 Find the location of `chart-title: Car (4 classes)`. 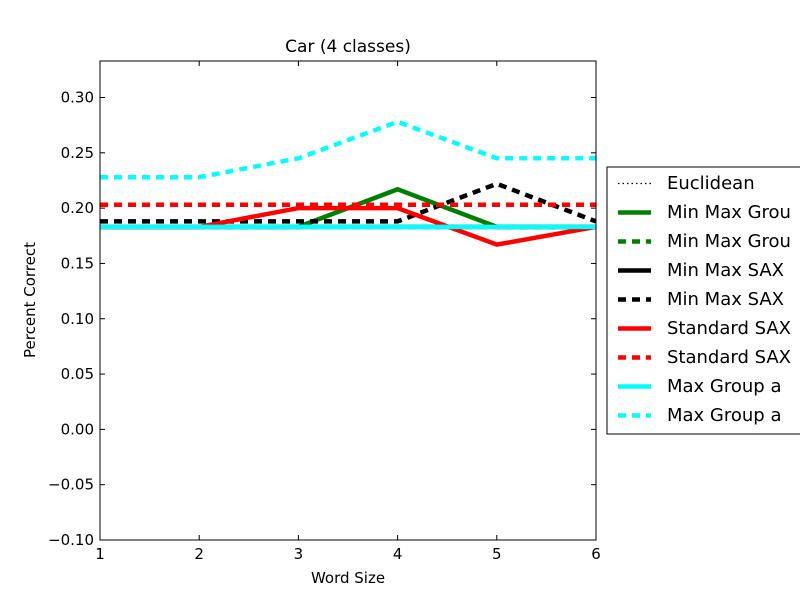

chart-title: Car (4 classes) is located at coordinates (348, 47).